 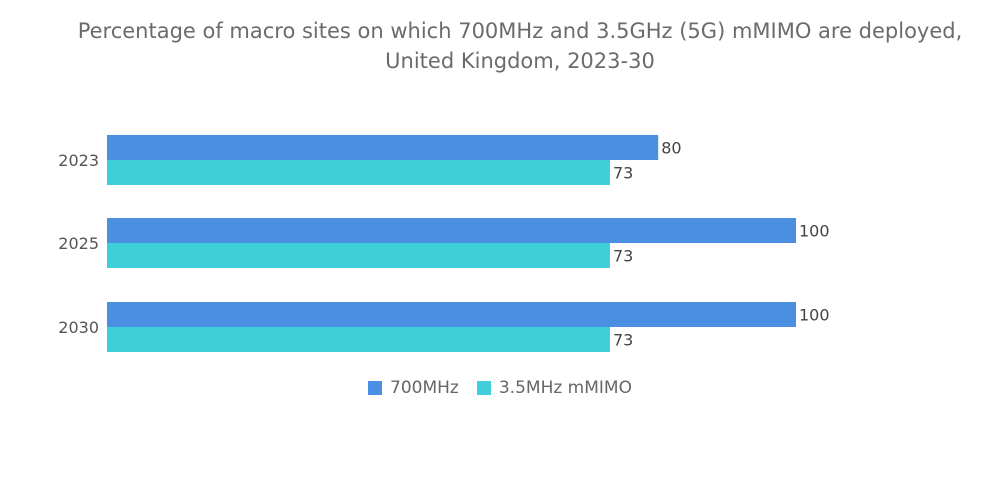 What do you see at coordinates (565, 388) in the screenshot?
I see `legend-label: 3.5MHz mMIMO` at bounding box center [565, 388].